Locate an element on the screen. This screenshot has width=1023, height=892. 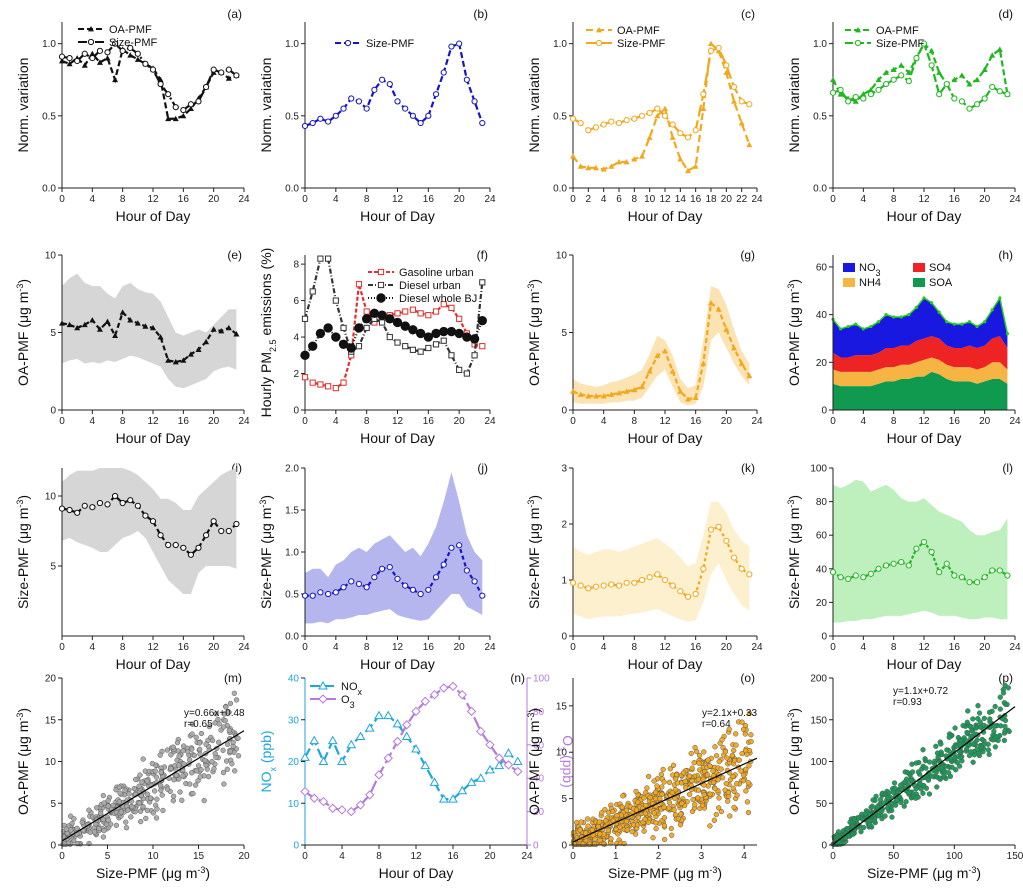
legend-label: Diesel whole BJ is located at coordinates (438, 299).